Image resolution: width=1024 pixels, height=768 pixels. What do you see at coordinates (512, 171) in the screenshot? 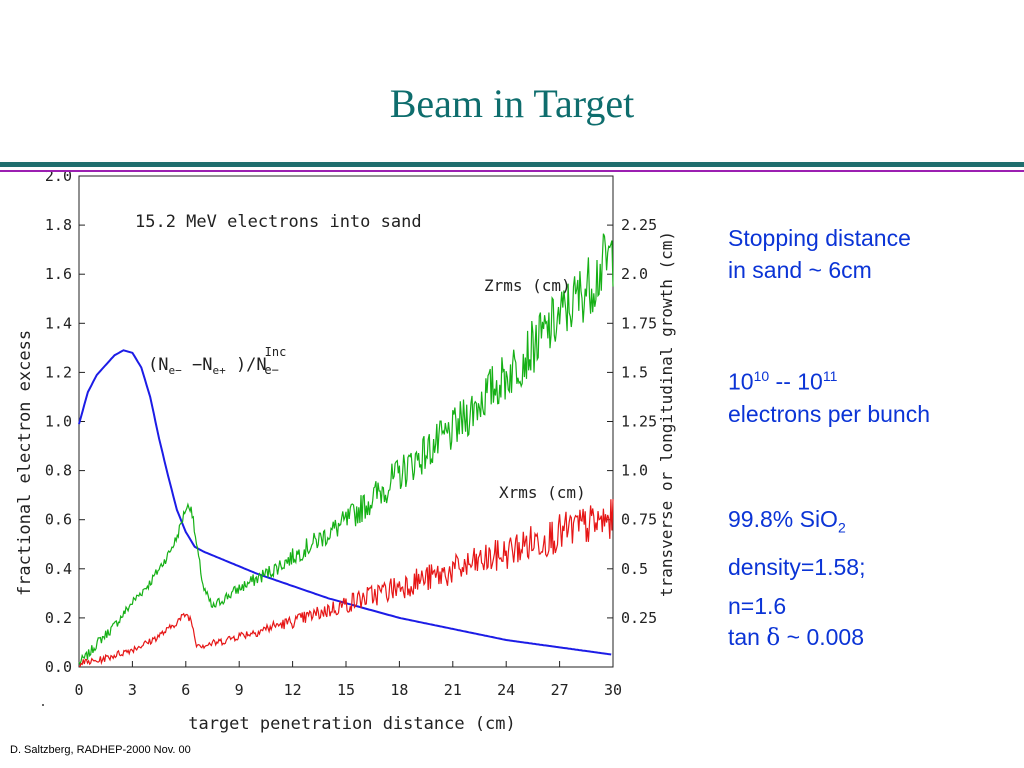
I see `title-divider-accent` at bounding box center [512, 171].